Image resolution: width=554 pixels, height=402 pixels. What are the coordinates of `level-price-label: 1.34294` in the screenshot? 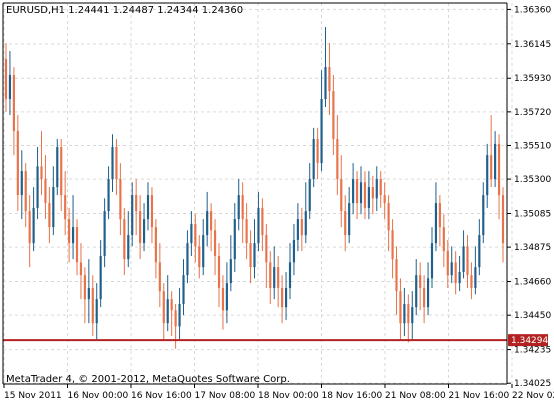 It's located at (529, 341).